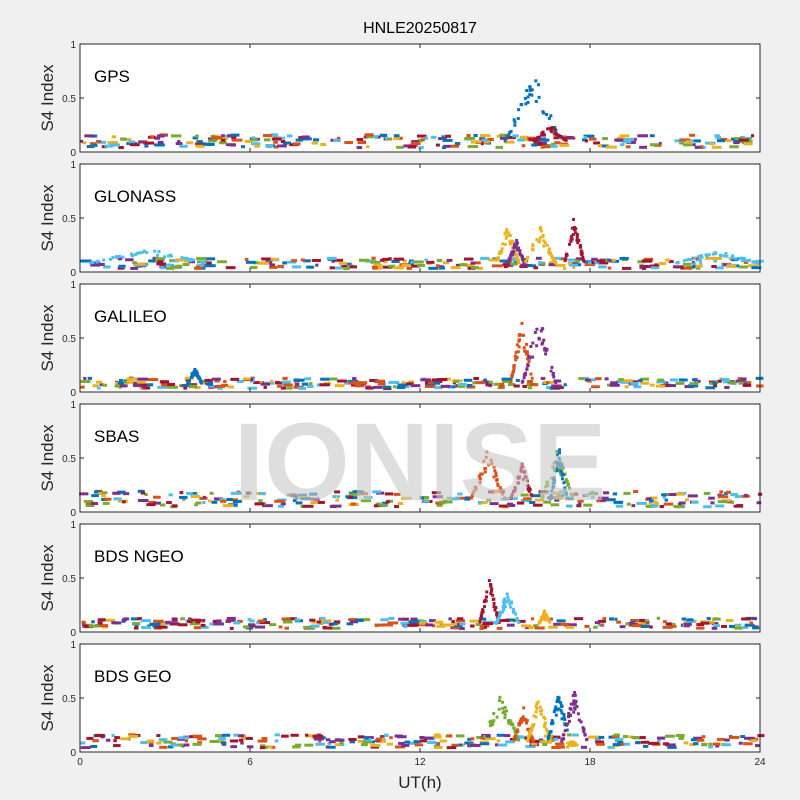  Describe the element at coordinates (47, 218) in the screenshot. I see `y-axis-label: S4 Index` at that location.